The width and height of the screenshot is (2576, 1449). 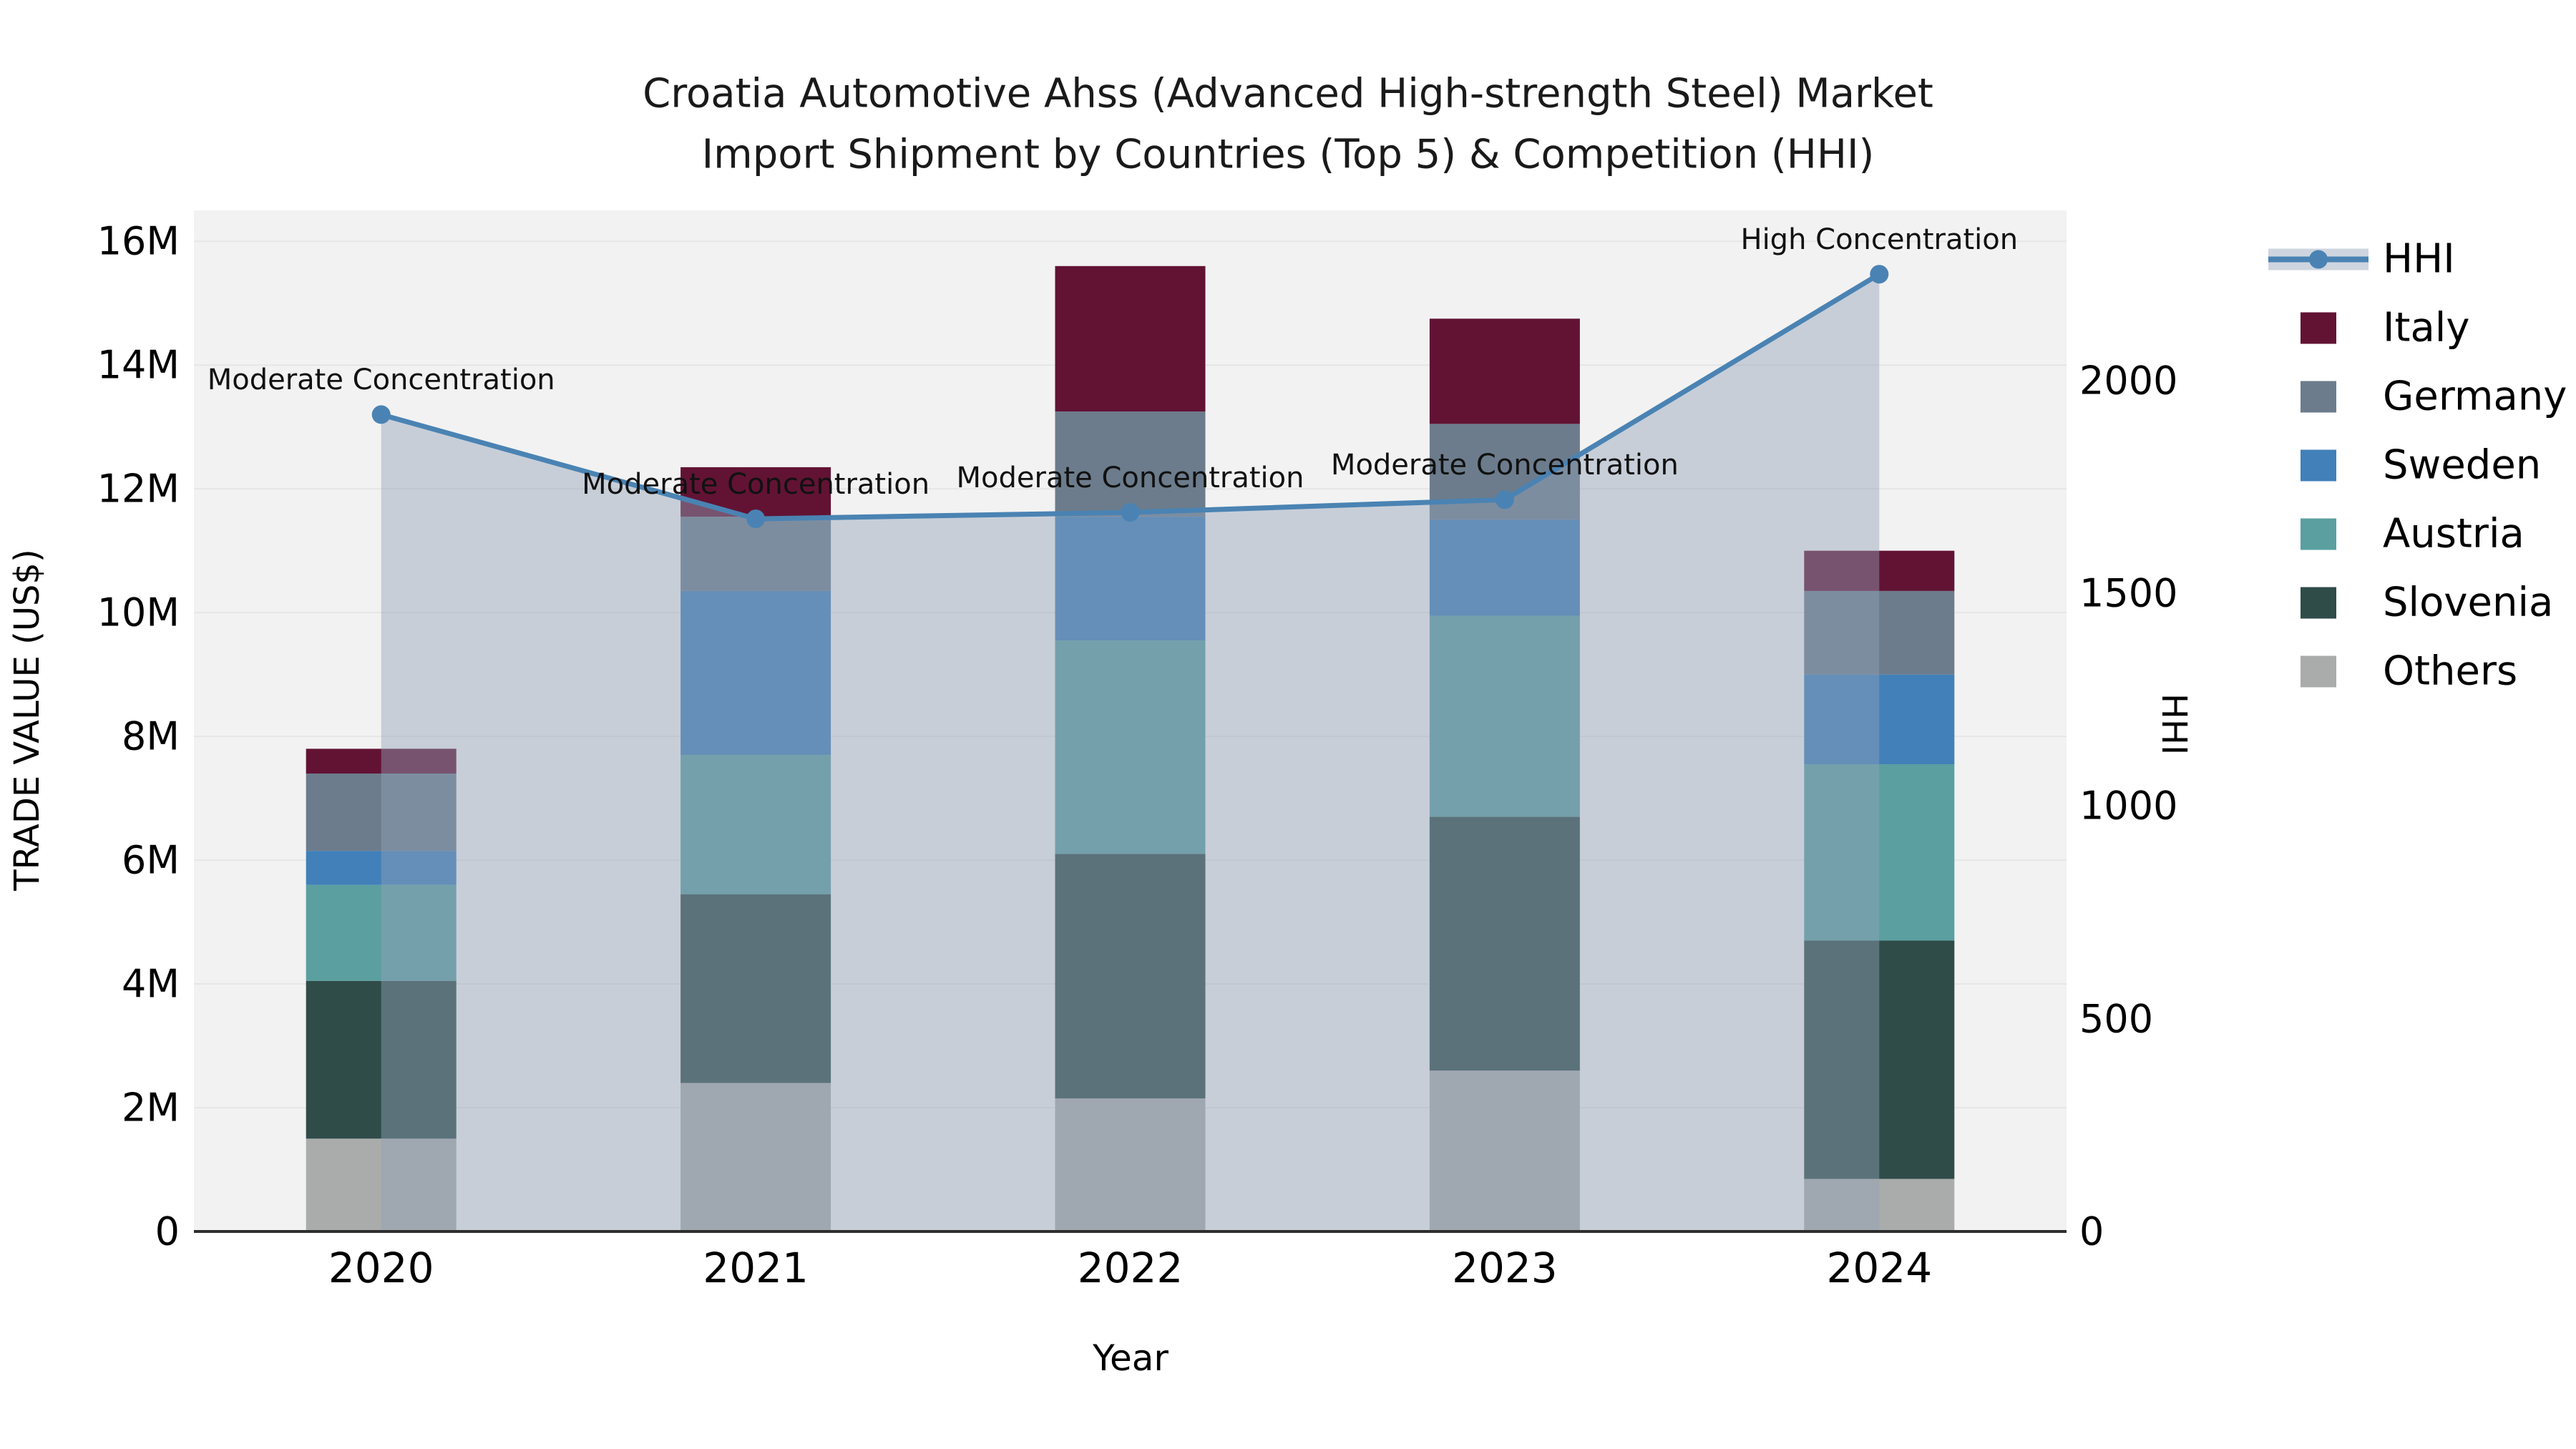 I want to click on x-tick-2022: 2022, so click(x=1130, y=1268).